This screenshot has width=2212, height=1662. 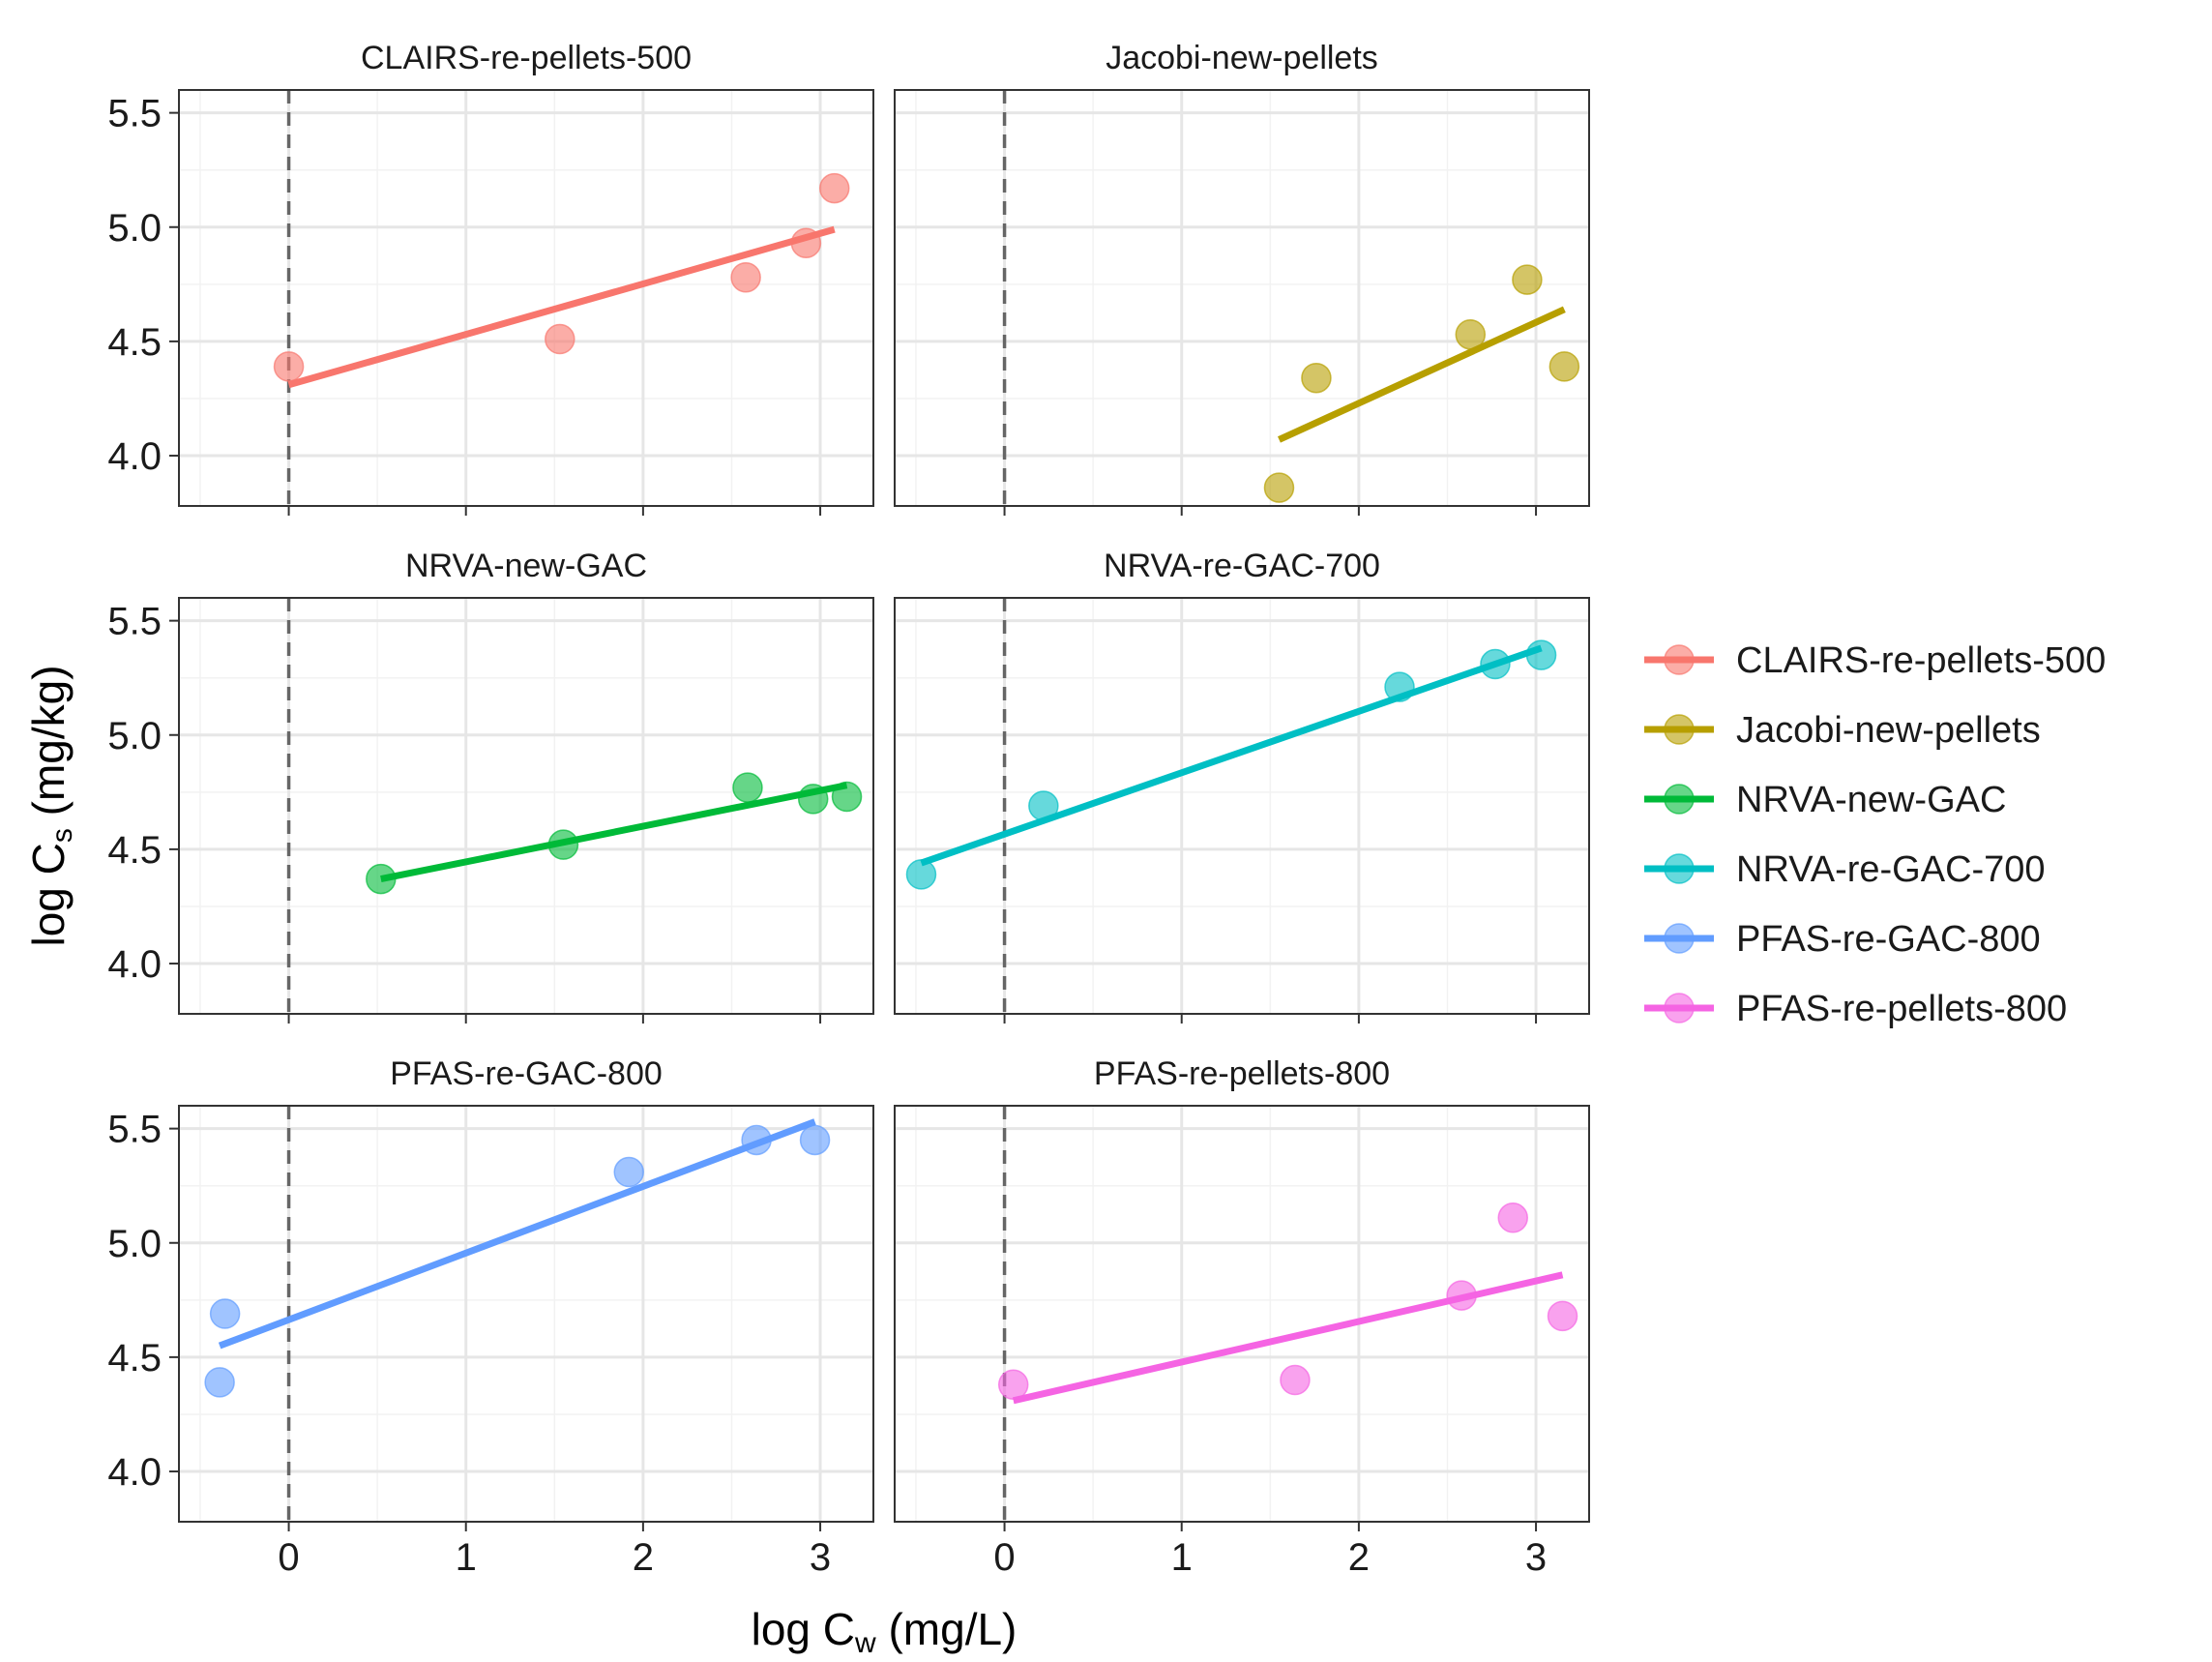 I want to click on legend-item: NRVA-re-GAC-700, so click(x=1845, y=870).